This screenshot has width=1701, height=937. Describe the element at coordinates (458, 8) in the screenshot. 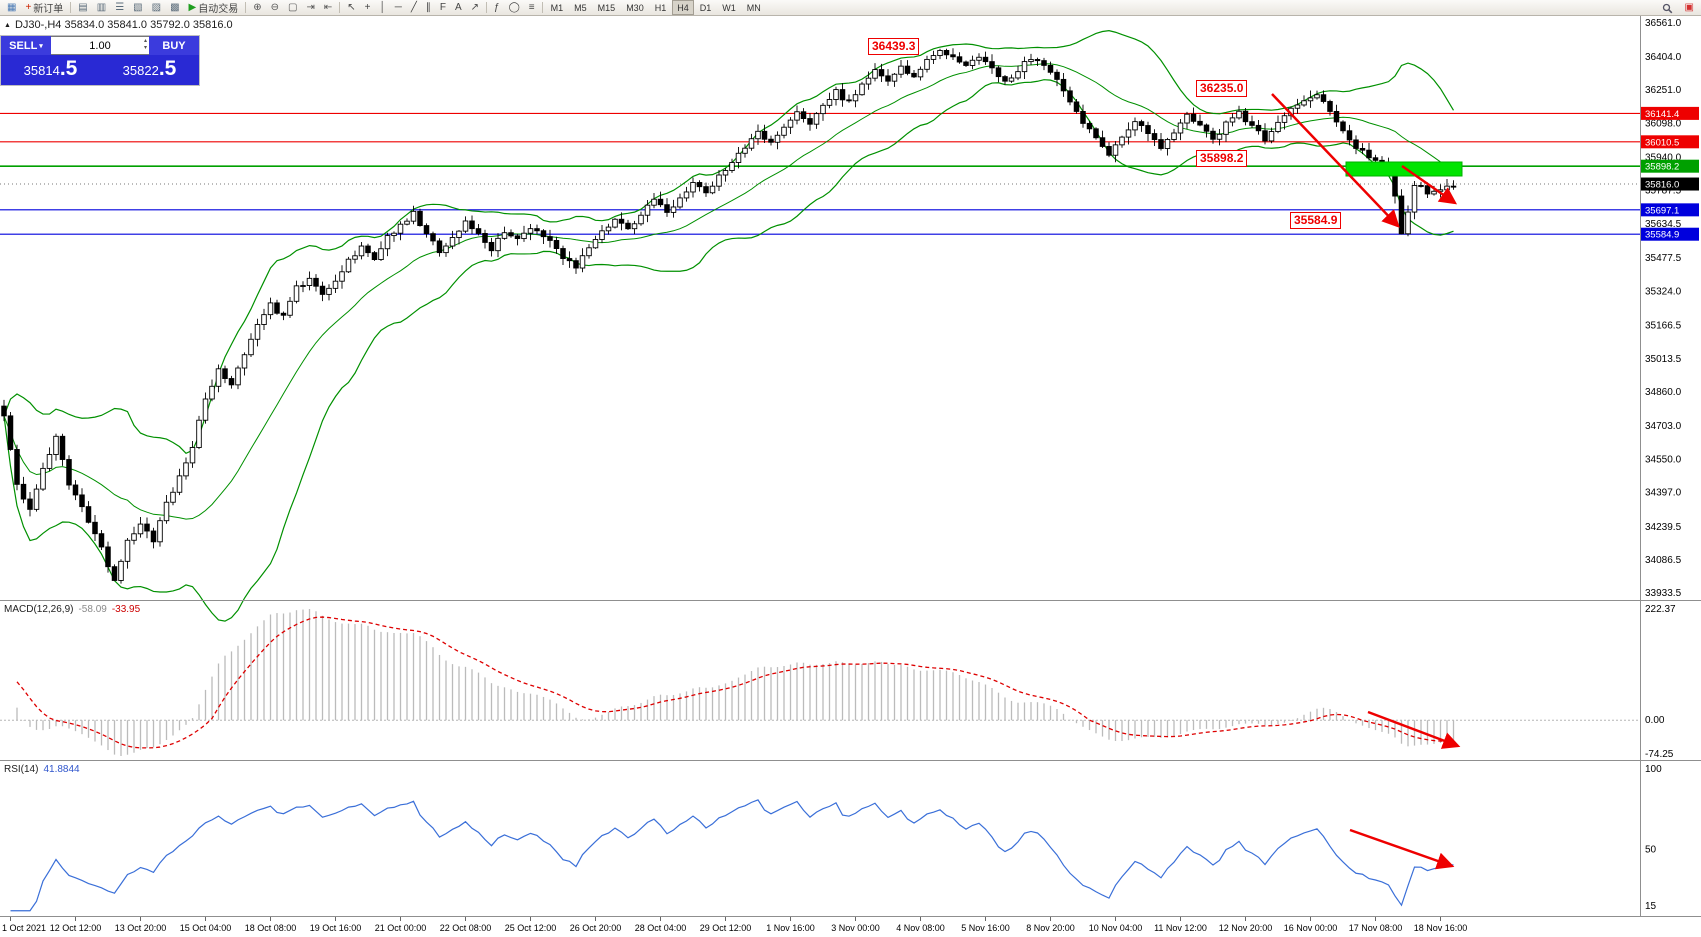

I see `text-icon: A` at that location.